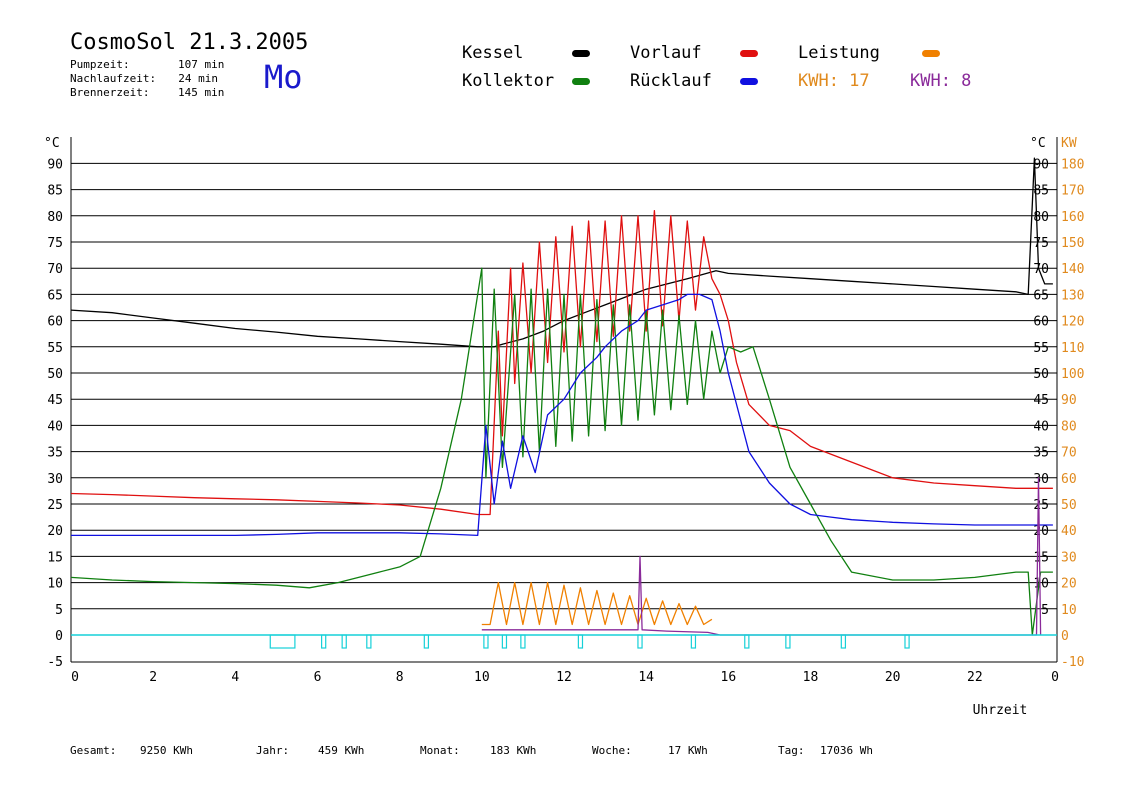 This screenshot has height=812, width=1148. What do you see at coordinates (55, 426) in the screenshot?
I see `y-left-tick-label: 40` at bounding box center [55, 426].